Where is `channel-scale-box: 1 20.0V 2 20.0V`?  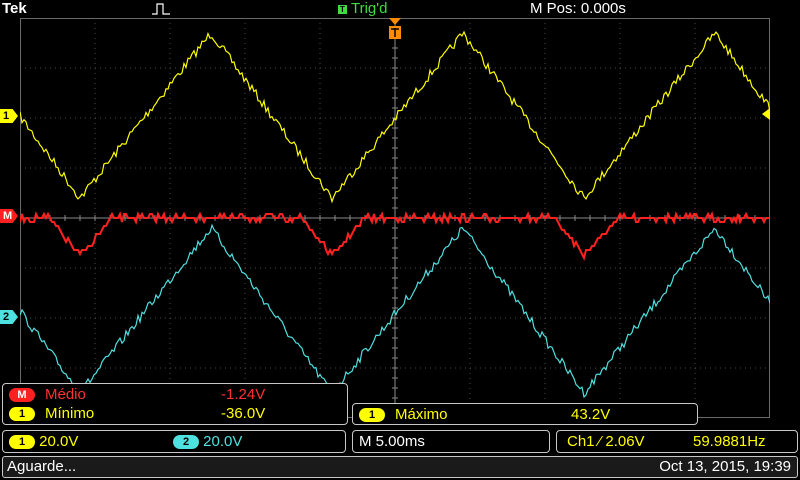
channel-scale-box: 1 20.0V 2 20.0V is located at coordinates (174, 441).